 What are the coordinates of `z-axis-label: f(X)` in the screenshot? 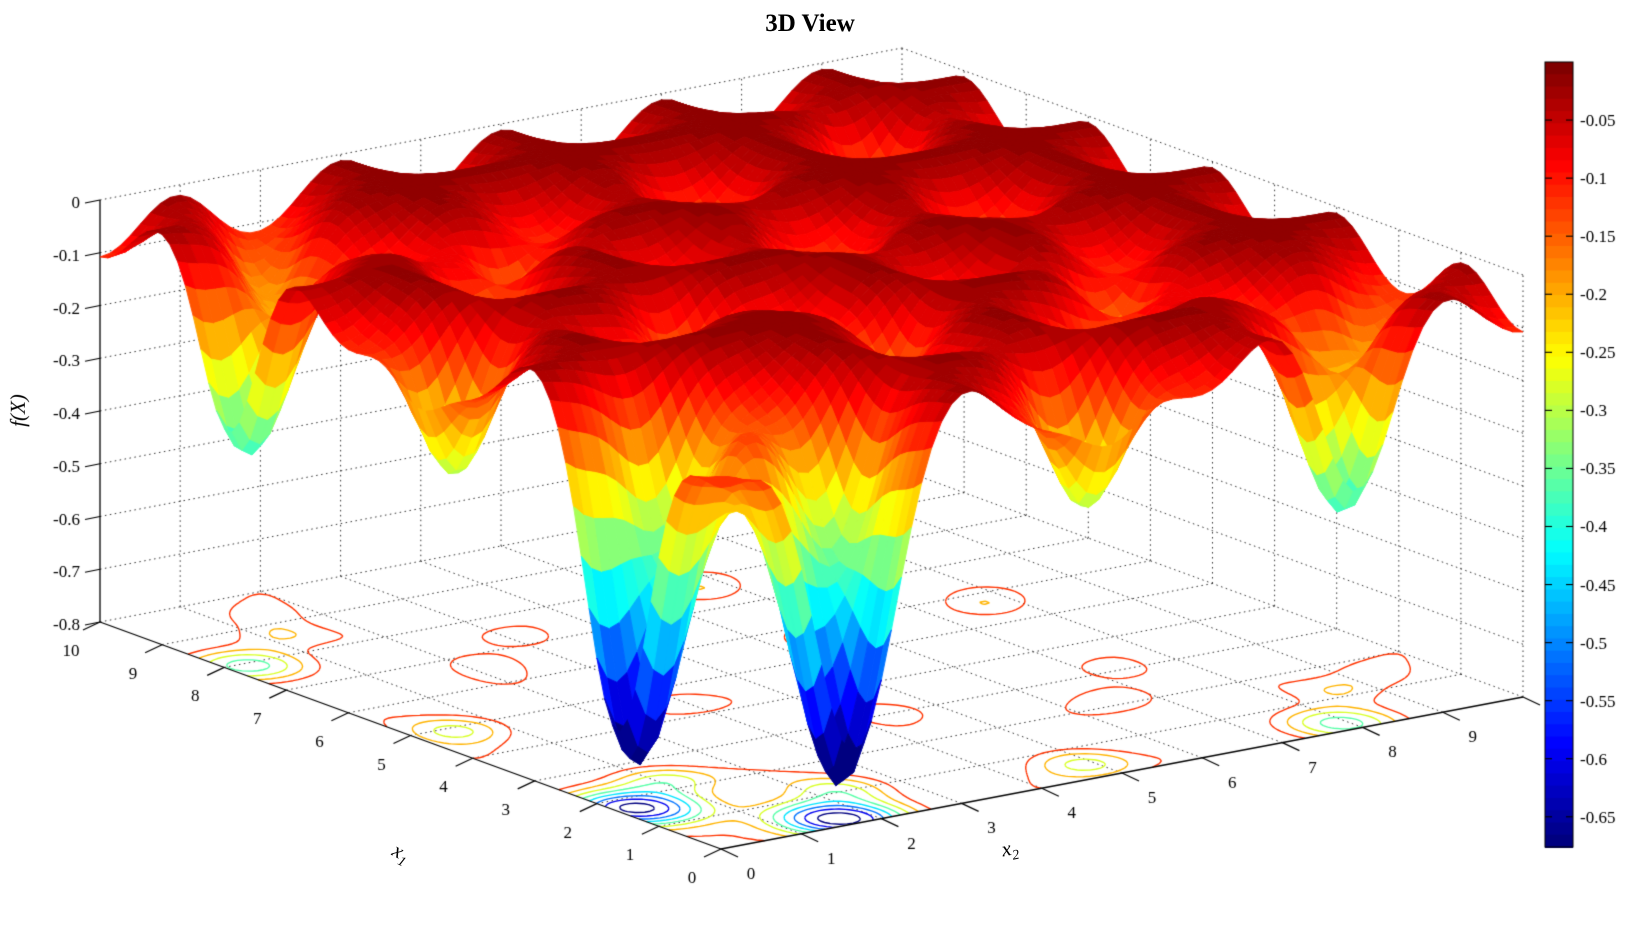 It's located at (17, 410).